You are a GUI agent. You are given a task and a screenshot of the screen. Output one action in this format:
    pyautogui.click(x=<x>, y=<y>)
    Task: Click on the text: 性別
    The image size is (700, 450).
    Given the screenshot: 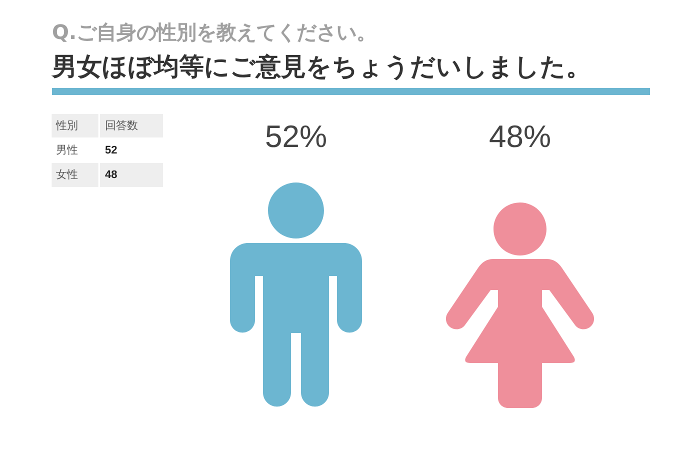 What is the action you would take?
    pyautogui.click(x=66, y=125)
    